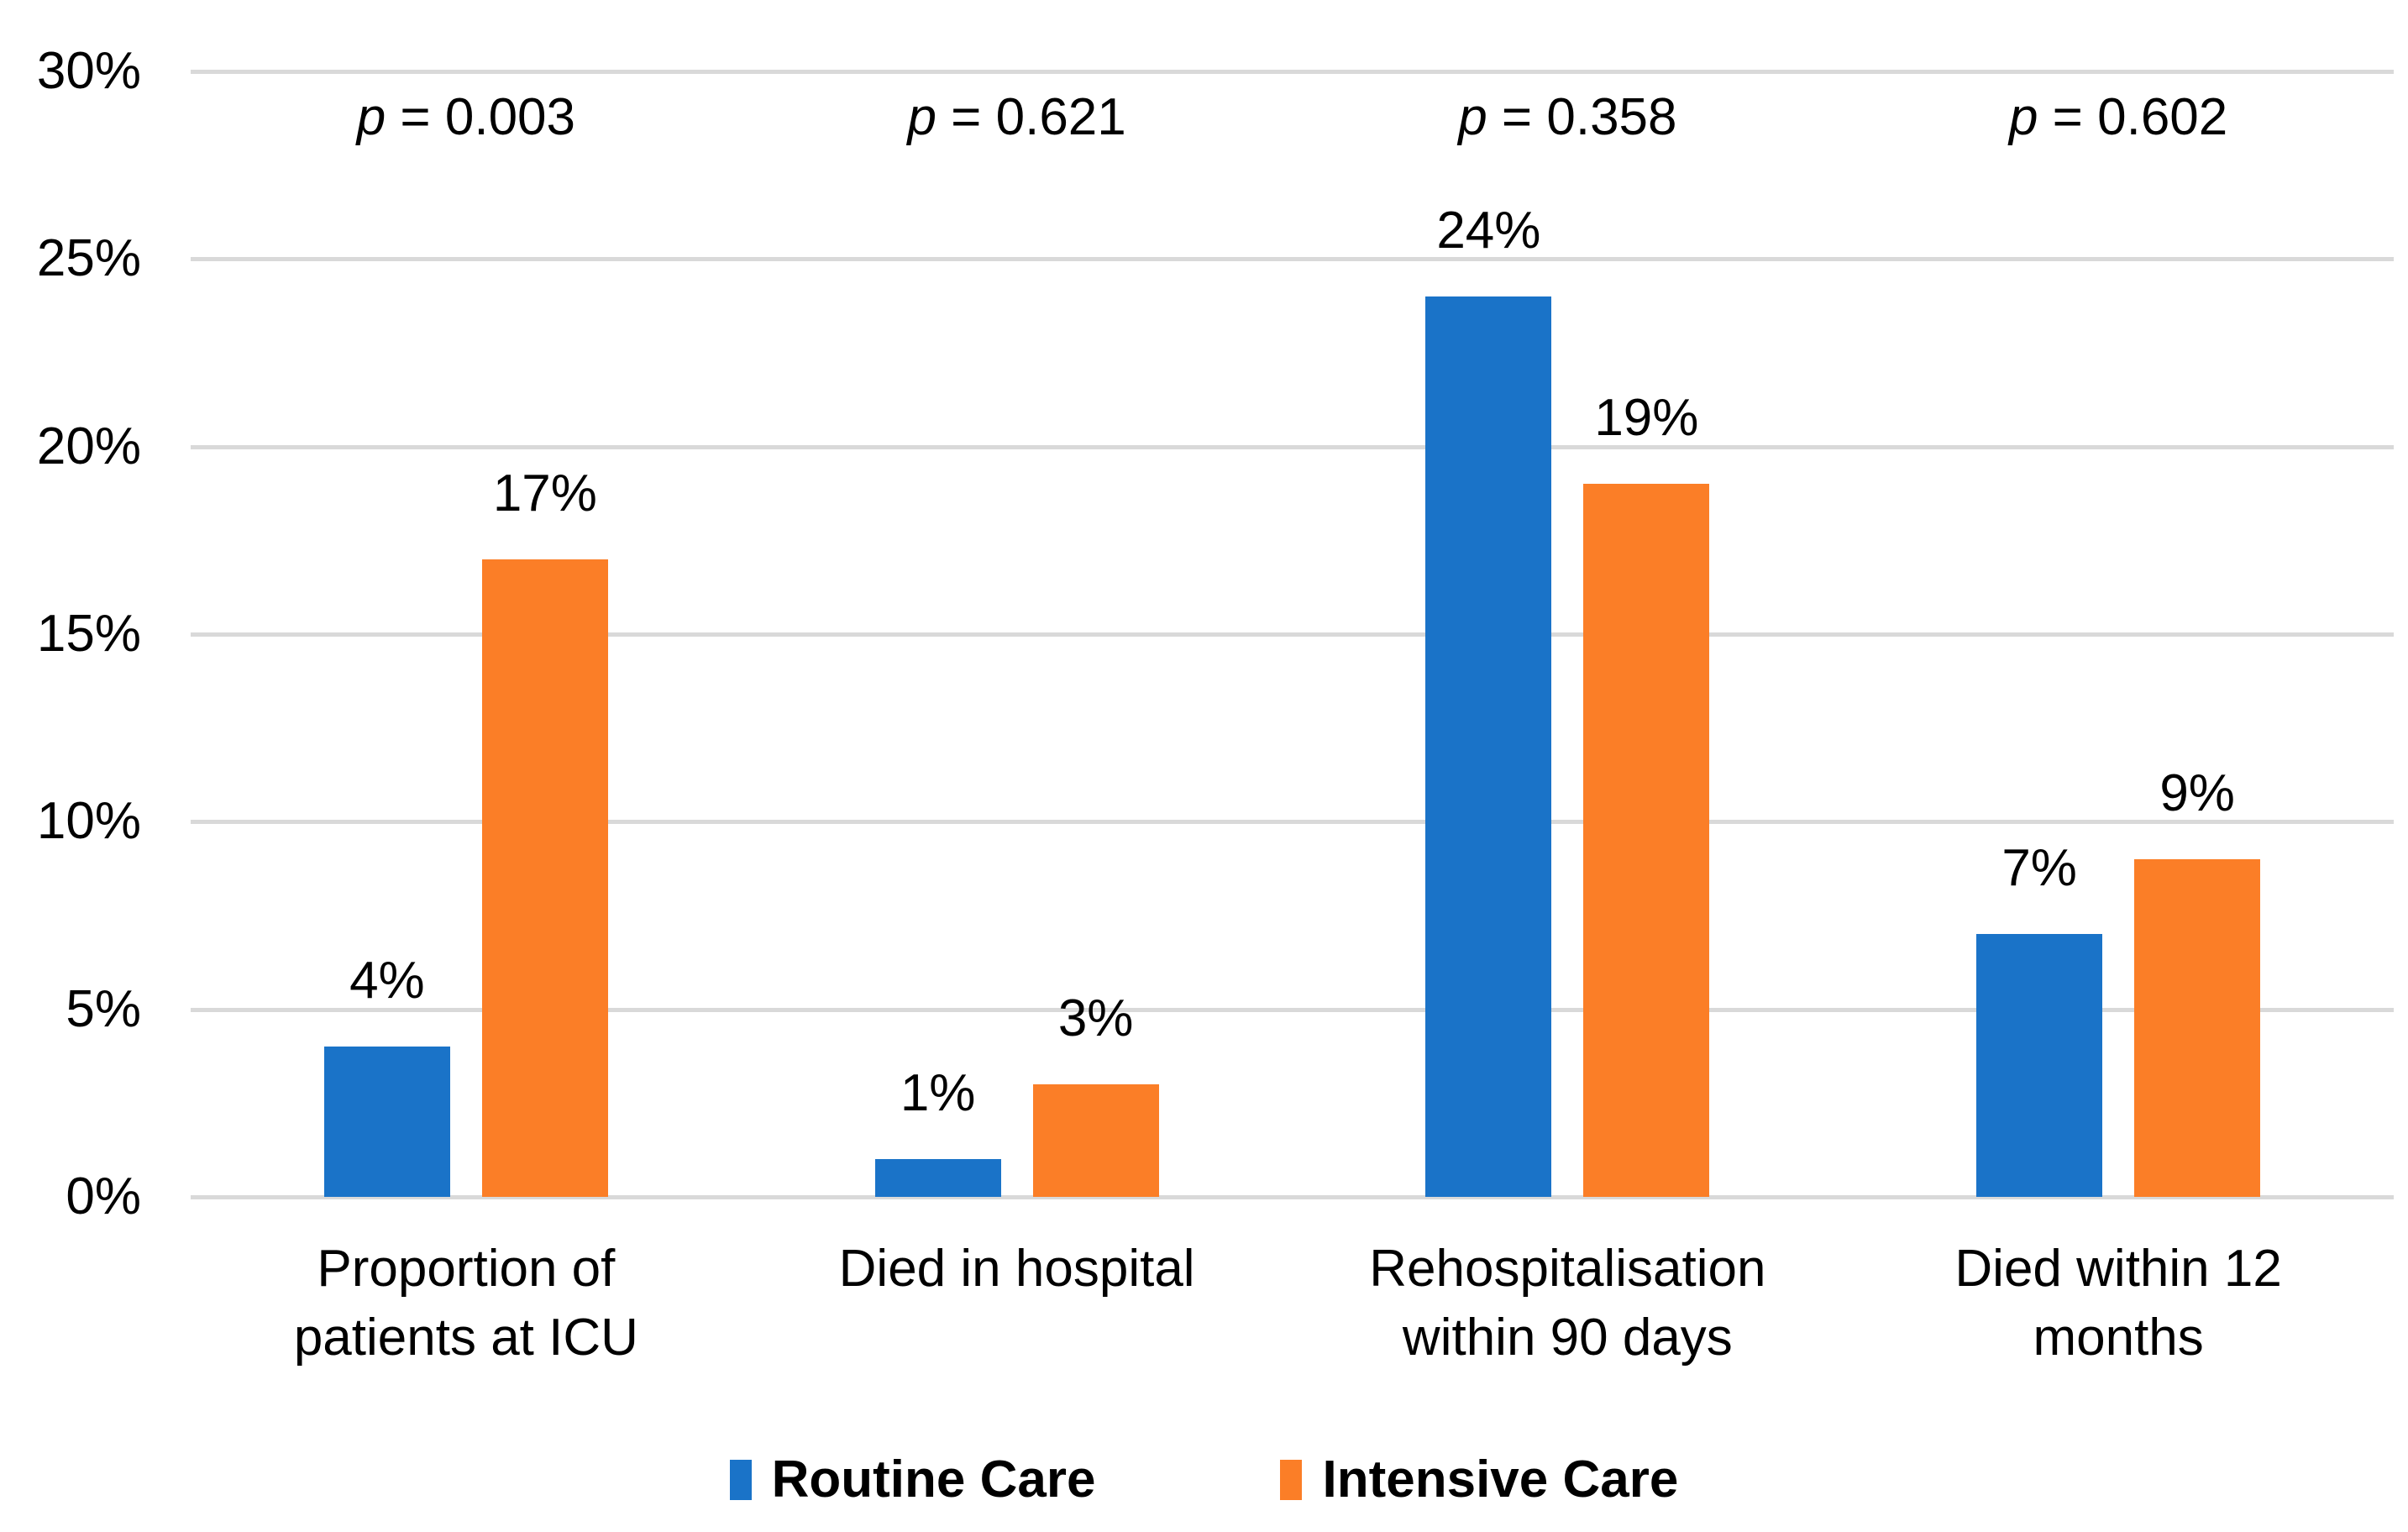 The image size is (2408, 1532). Describe the element at coordinates (1488, 699) in the screenshot. I see `bar-routine-care: 24%` at that location.